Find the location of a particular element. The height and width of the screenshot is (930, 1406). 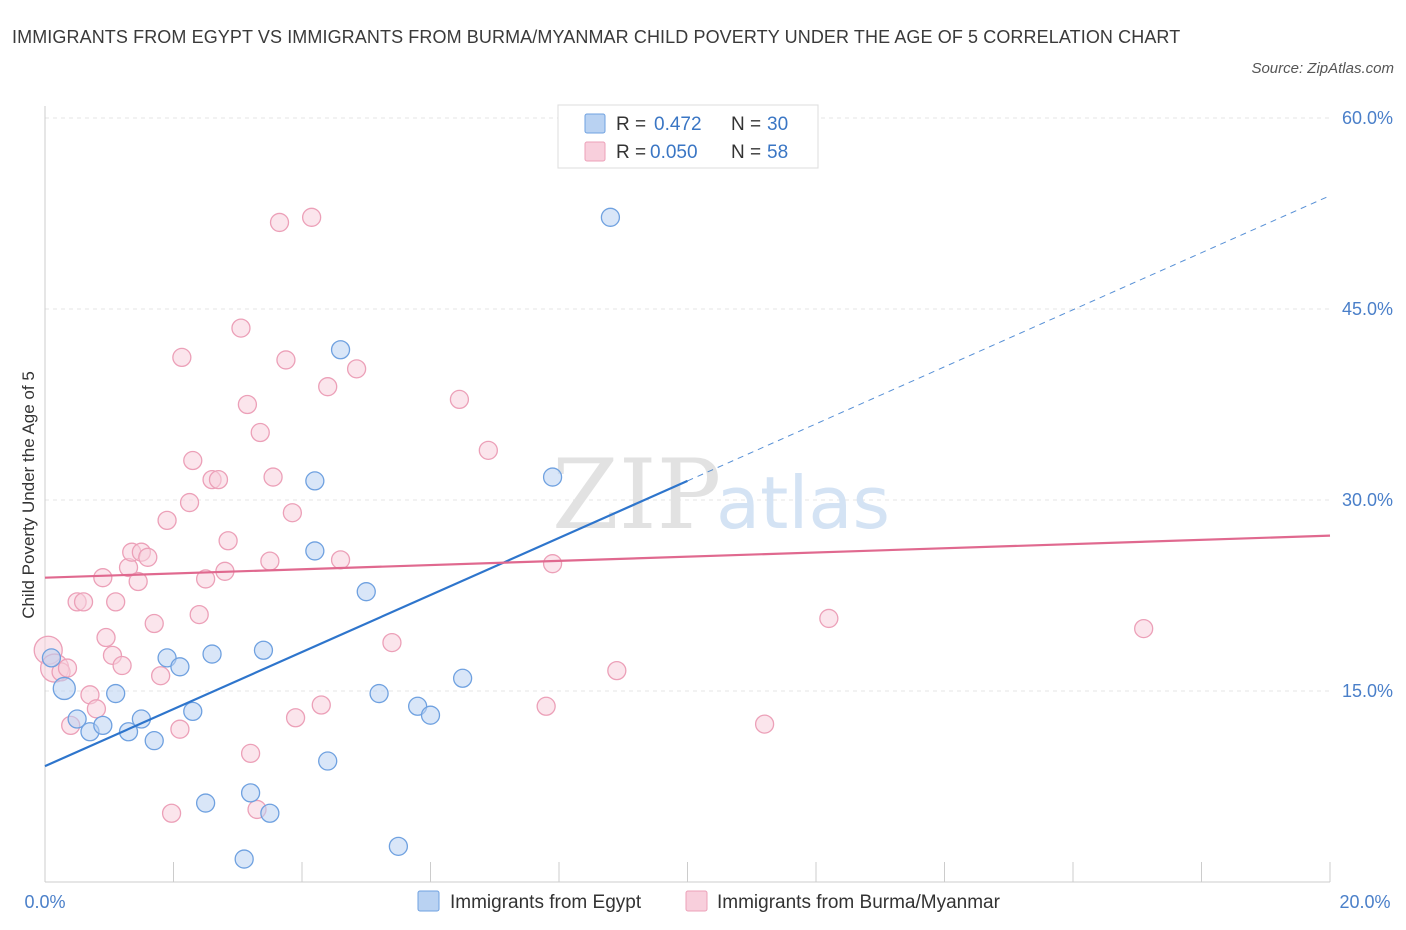

legend-n-value-burma: 58 is located at coordinates (777, 152).